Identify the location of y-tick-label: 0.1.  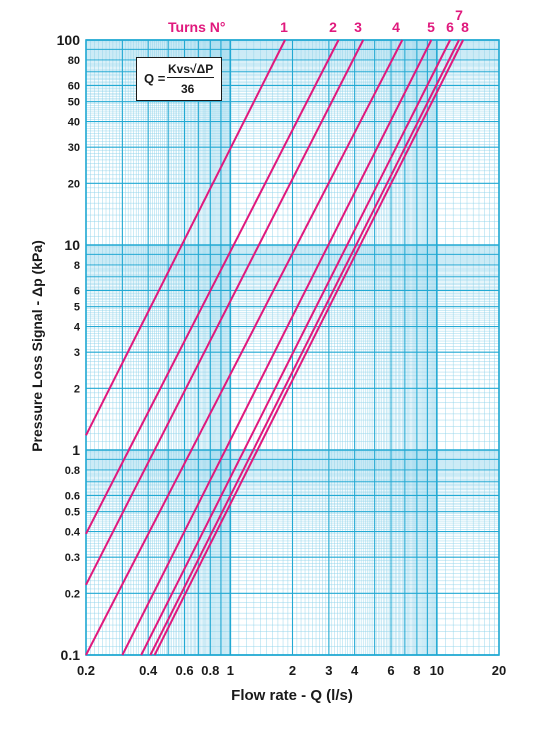
(71, 655).